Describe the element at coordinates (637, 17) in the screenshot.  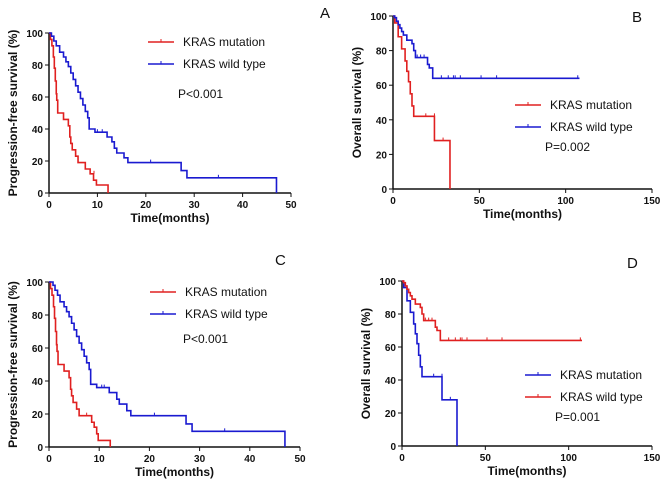
I see `panel-label: B` at that location.